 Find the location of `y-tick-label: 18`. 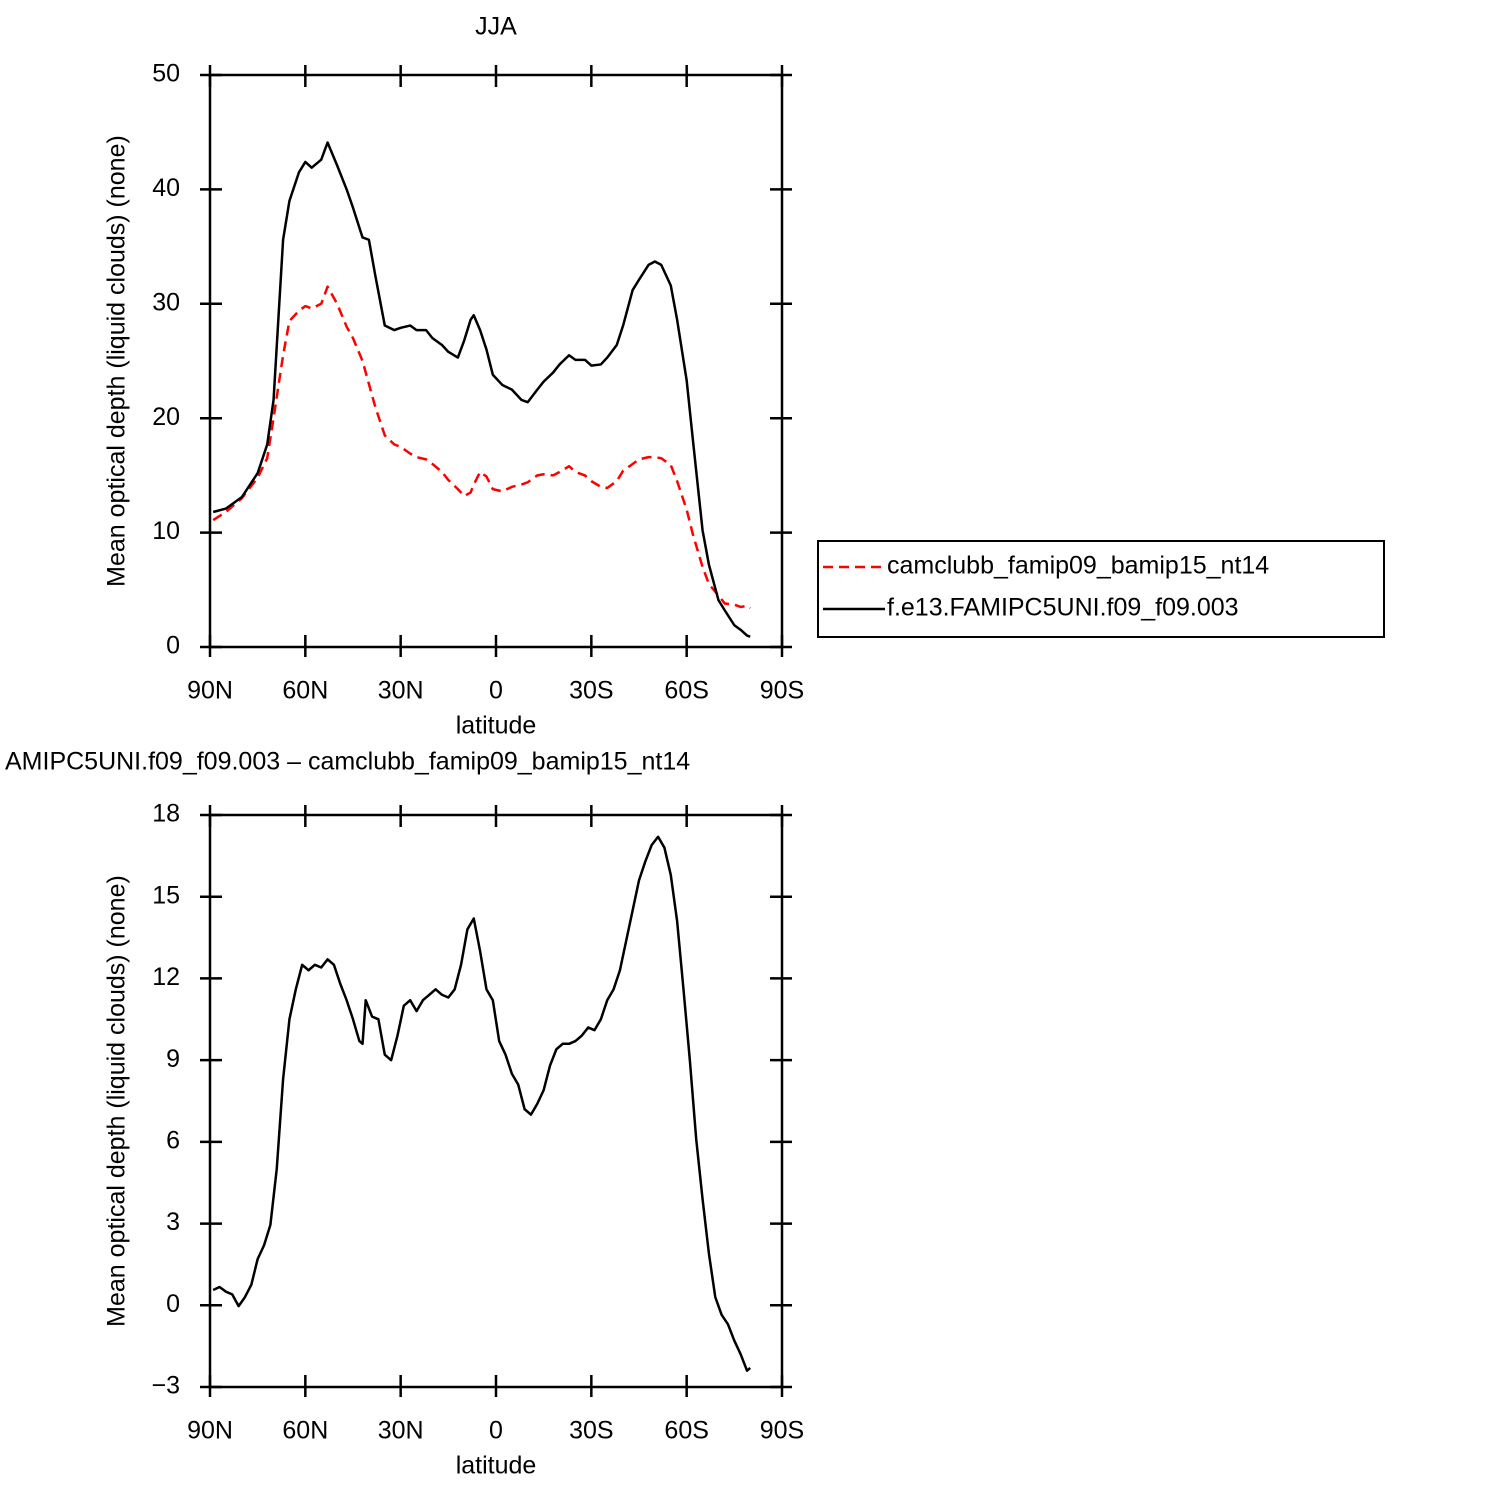

y-tick-label: 18 is located at coordinates (166, 814).